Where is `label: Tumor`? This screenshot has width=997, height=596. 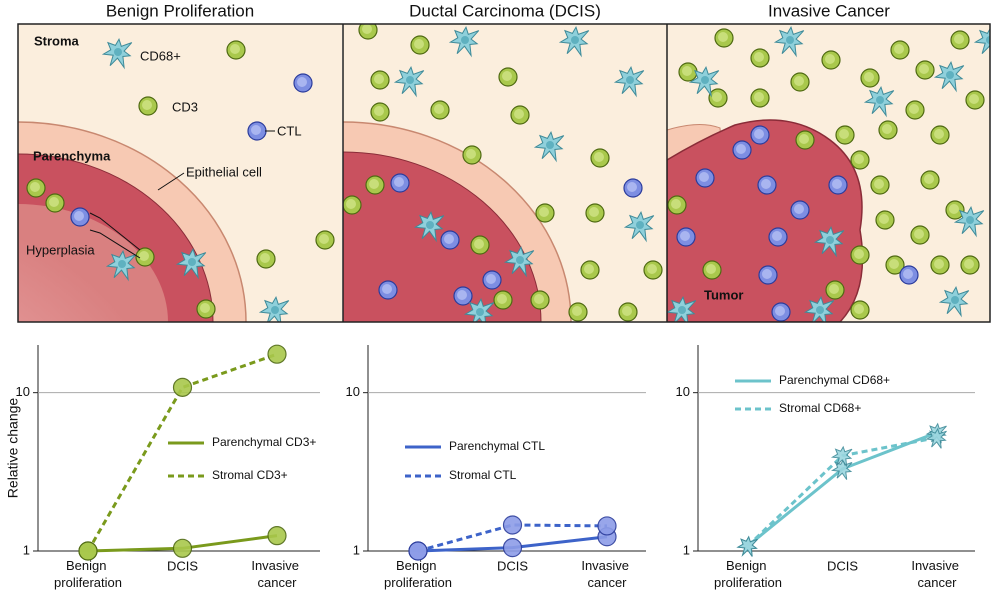 label: Tumor is located at coordinates (723, 294).